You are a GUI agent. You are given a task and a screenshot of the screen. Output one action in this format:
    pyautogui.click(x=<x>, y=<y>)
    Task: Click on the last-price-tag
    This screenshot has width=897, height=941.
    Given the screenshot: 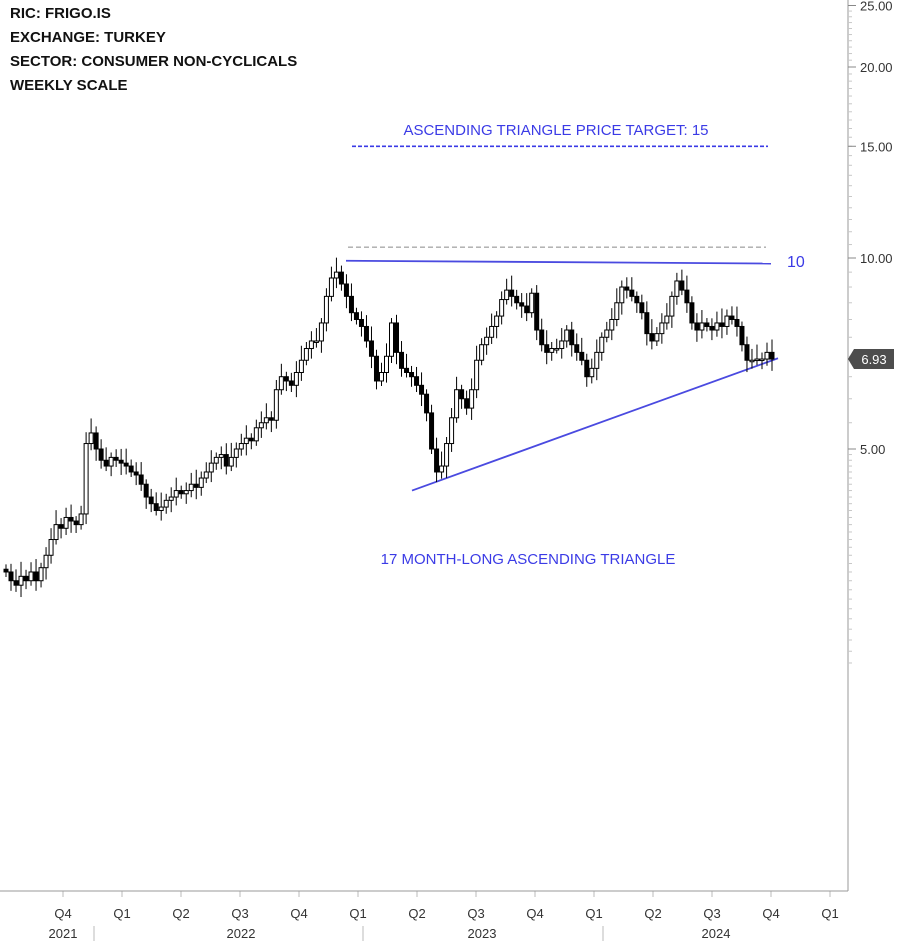 What is the action you would take?
    pyautogui.click(x=871, y=359)
    